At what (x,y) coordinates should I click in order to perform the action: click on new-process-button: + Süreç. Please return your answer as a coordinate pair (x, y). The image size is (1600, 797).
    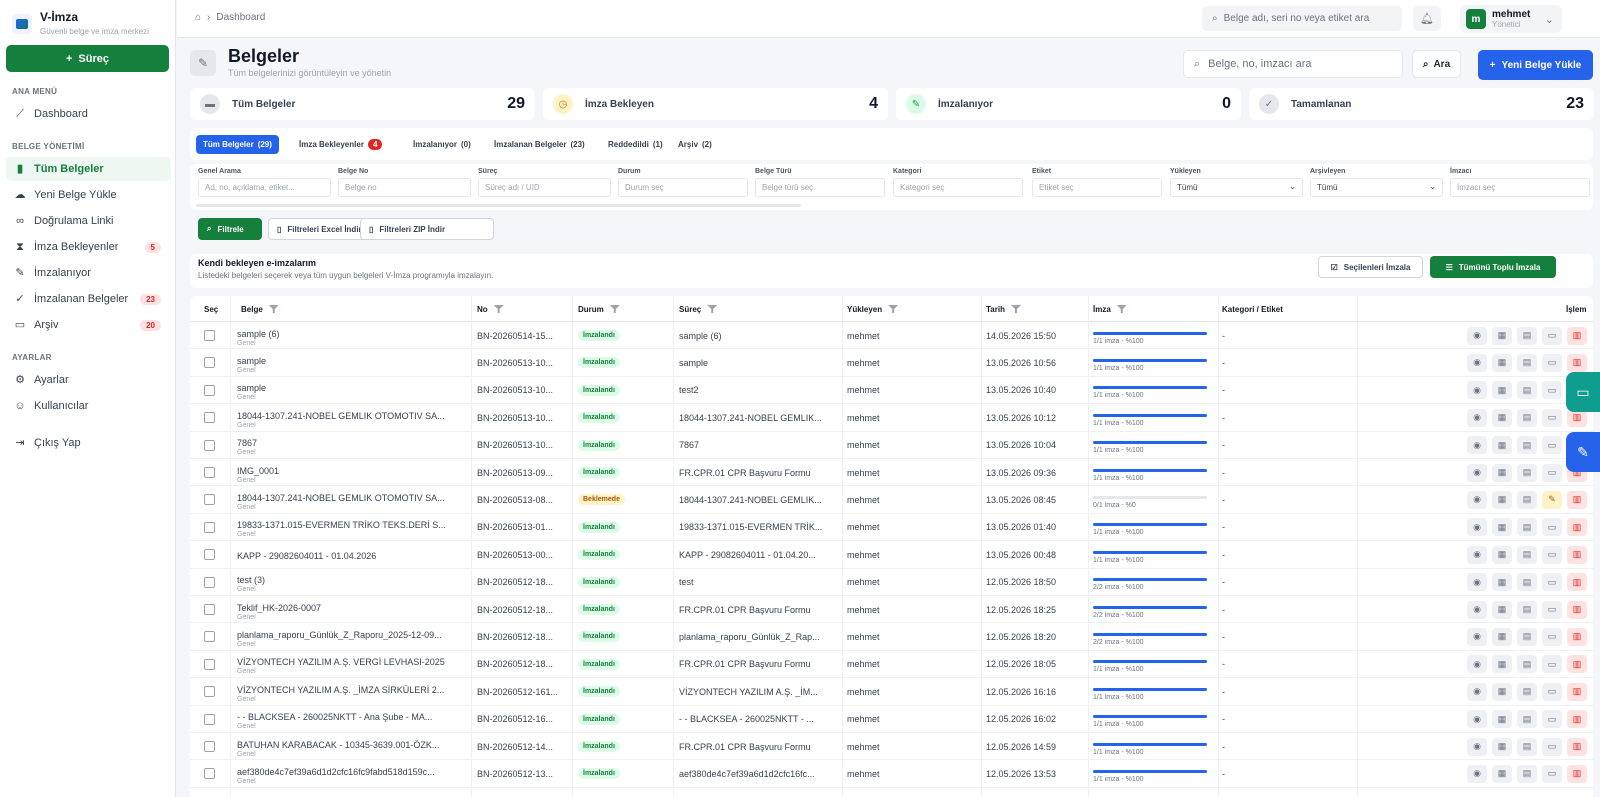
    Looking at the image, I should click on (87, 58).